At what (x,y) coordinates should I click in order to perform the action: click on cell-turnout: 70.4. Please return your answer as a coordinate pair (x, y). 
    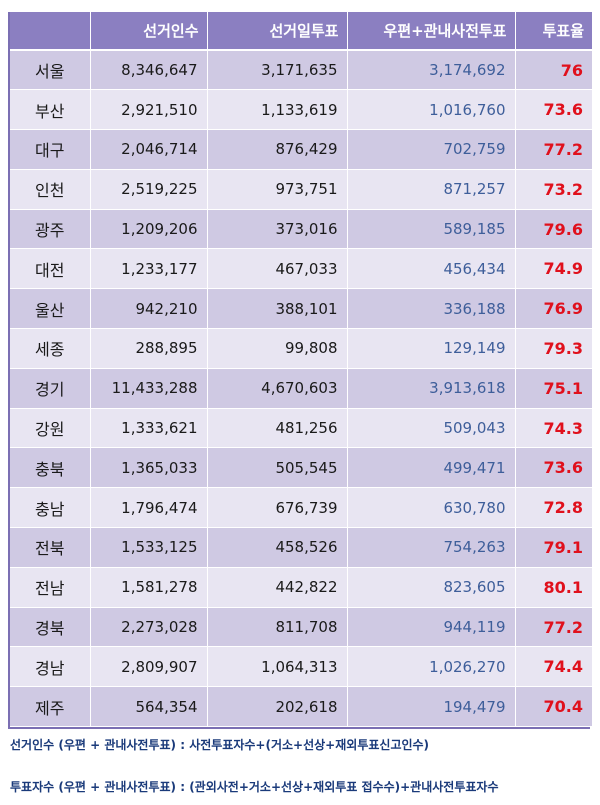
    Looking at the image, I should click on (553, 707).